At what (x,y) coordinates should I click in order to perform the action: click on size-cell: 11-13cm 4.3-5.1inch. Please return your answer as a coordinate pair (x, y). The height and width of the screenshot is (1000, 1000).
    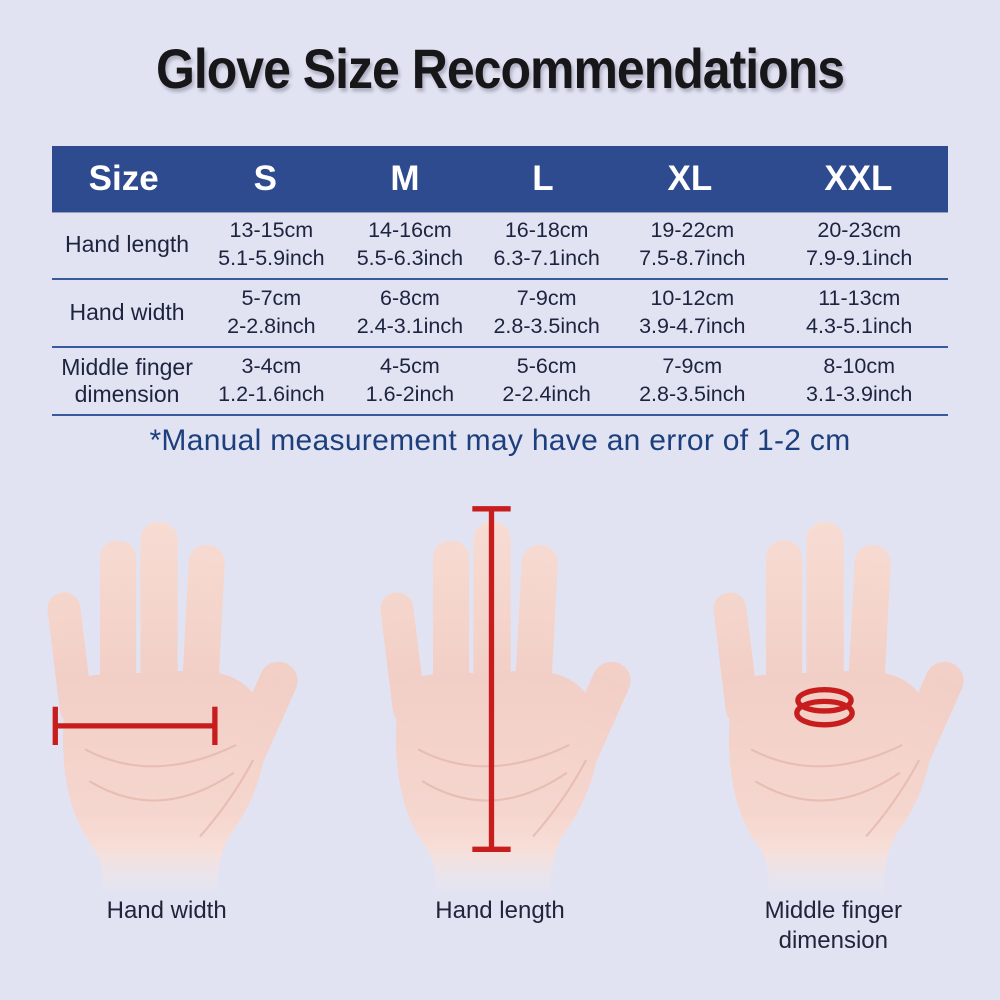
    Looking at the image, I should click on (859, 313).